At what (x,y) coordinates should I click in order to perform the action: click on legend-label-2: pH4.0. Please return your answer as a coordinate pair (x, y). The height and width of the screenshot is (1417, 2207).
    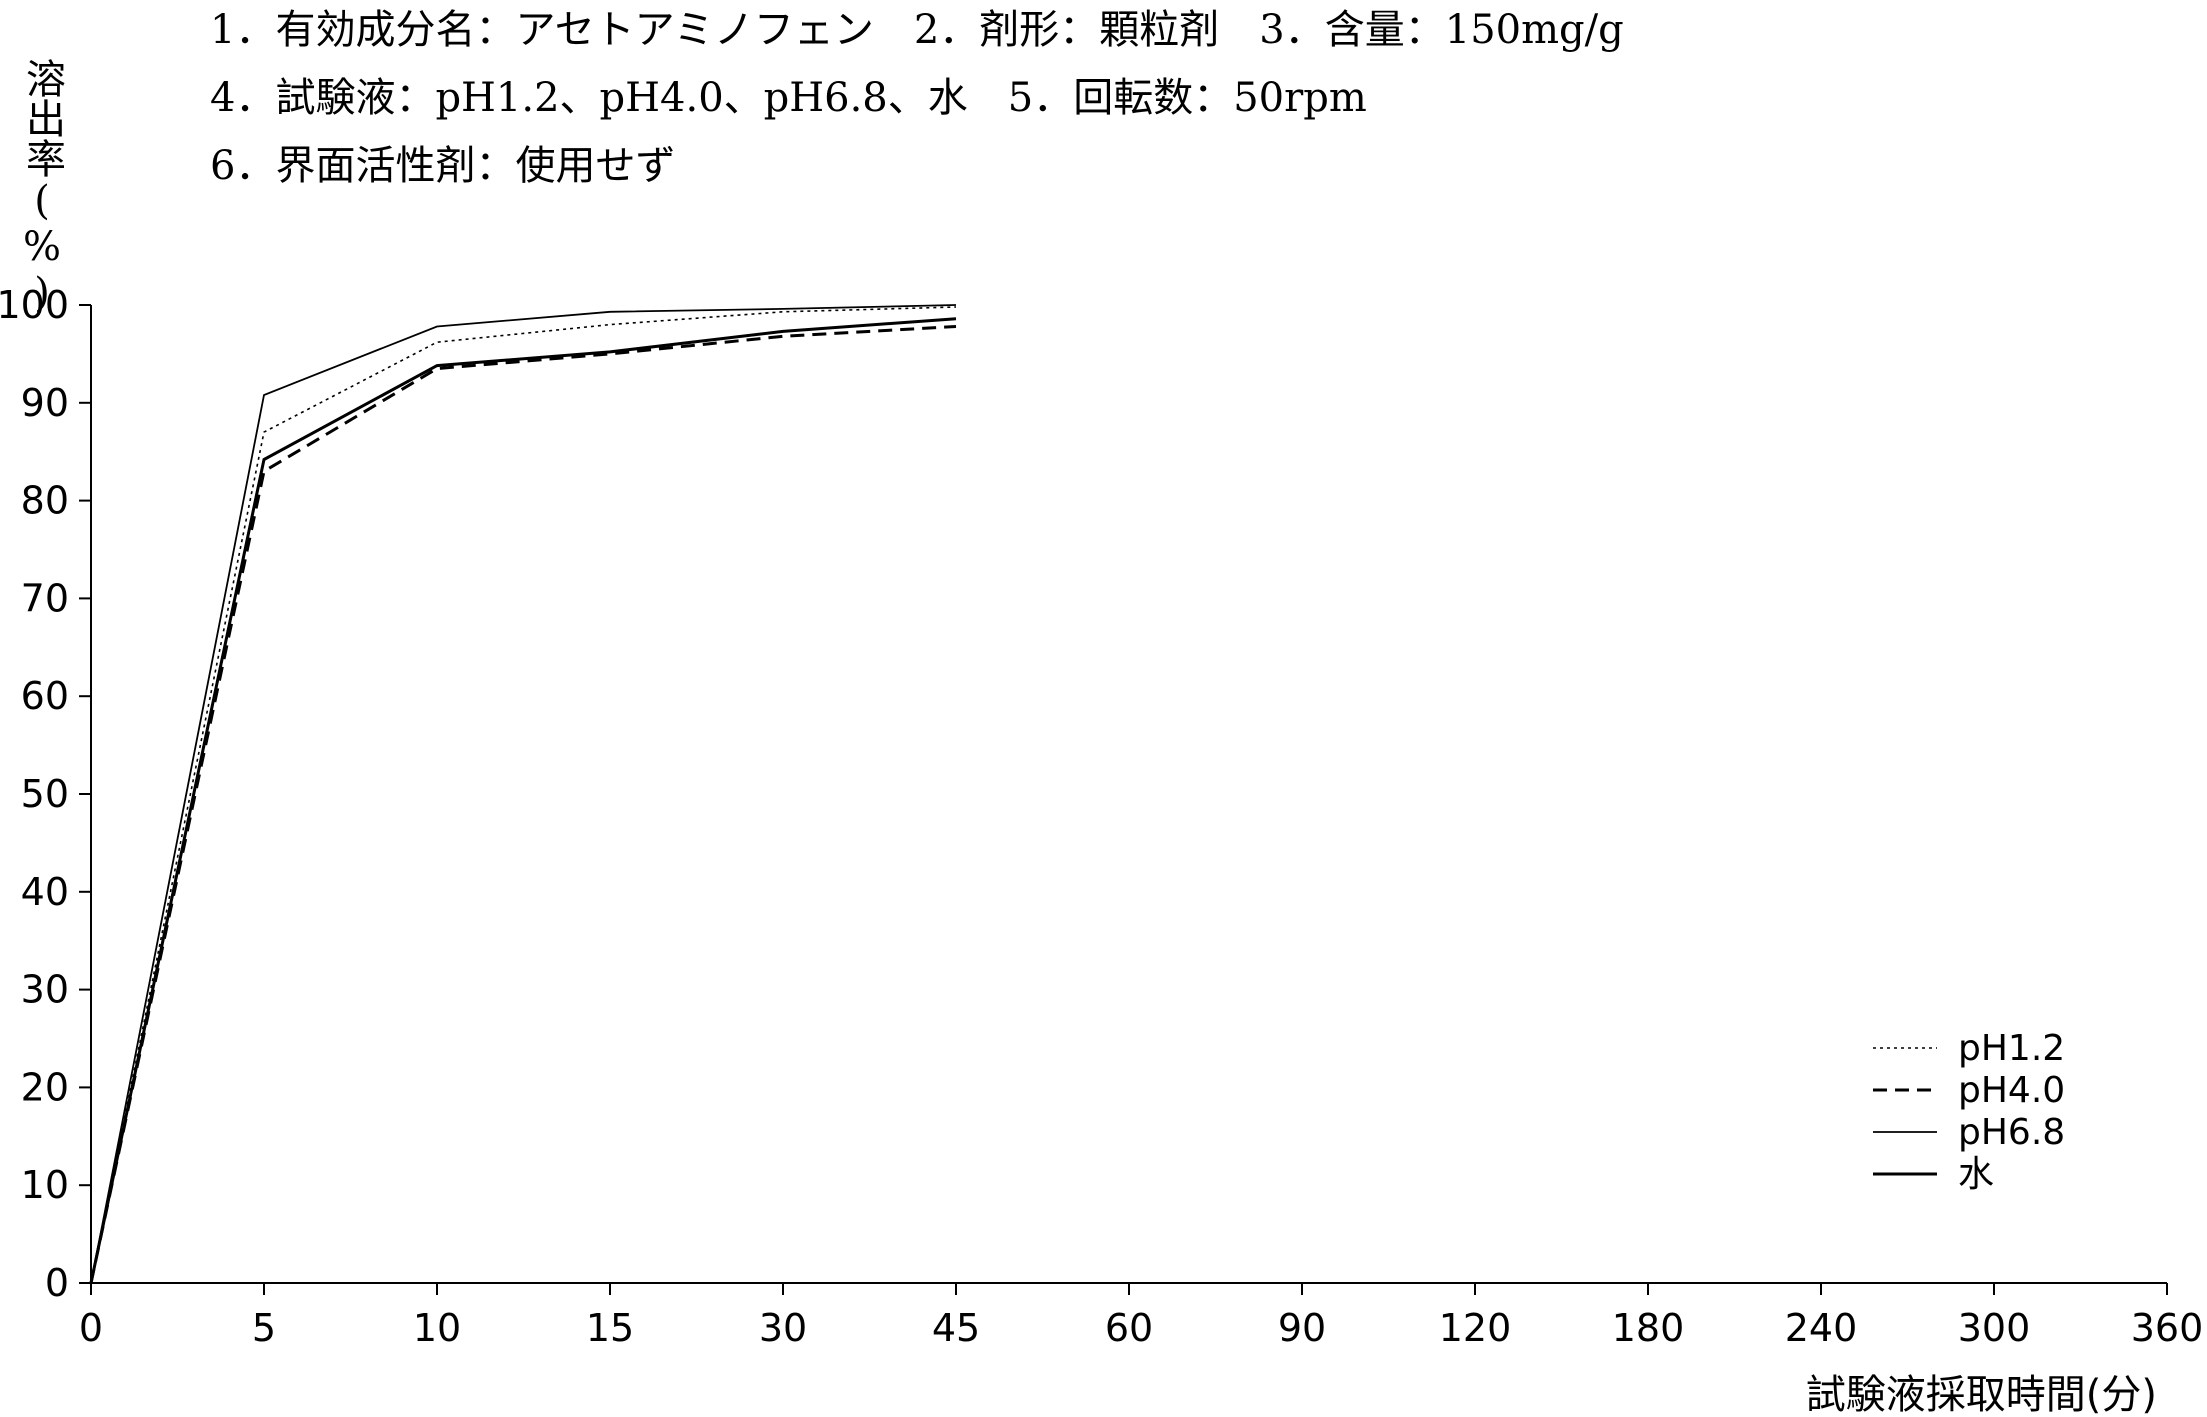
    Looking at the image, I should click on (2011, 1090).